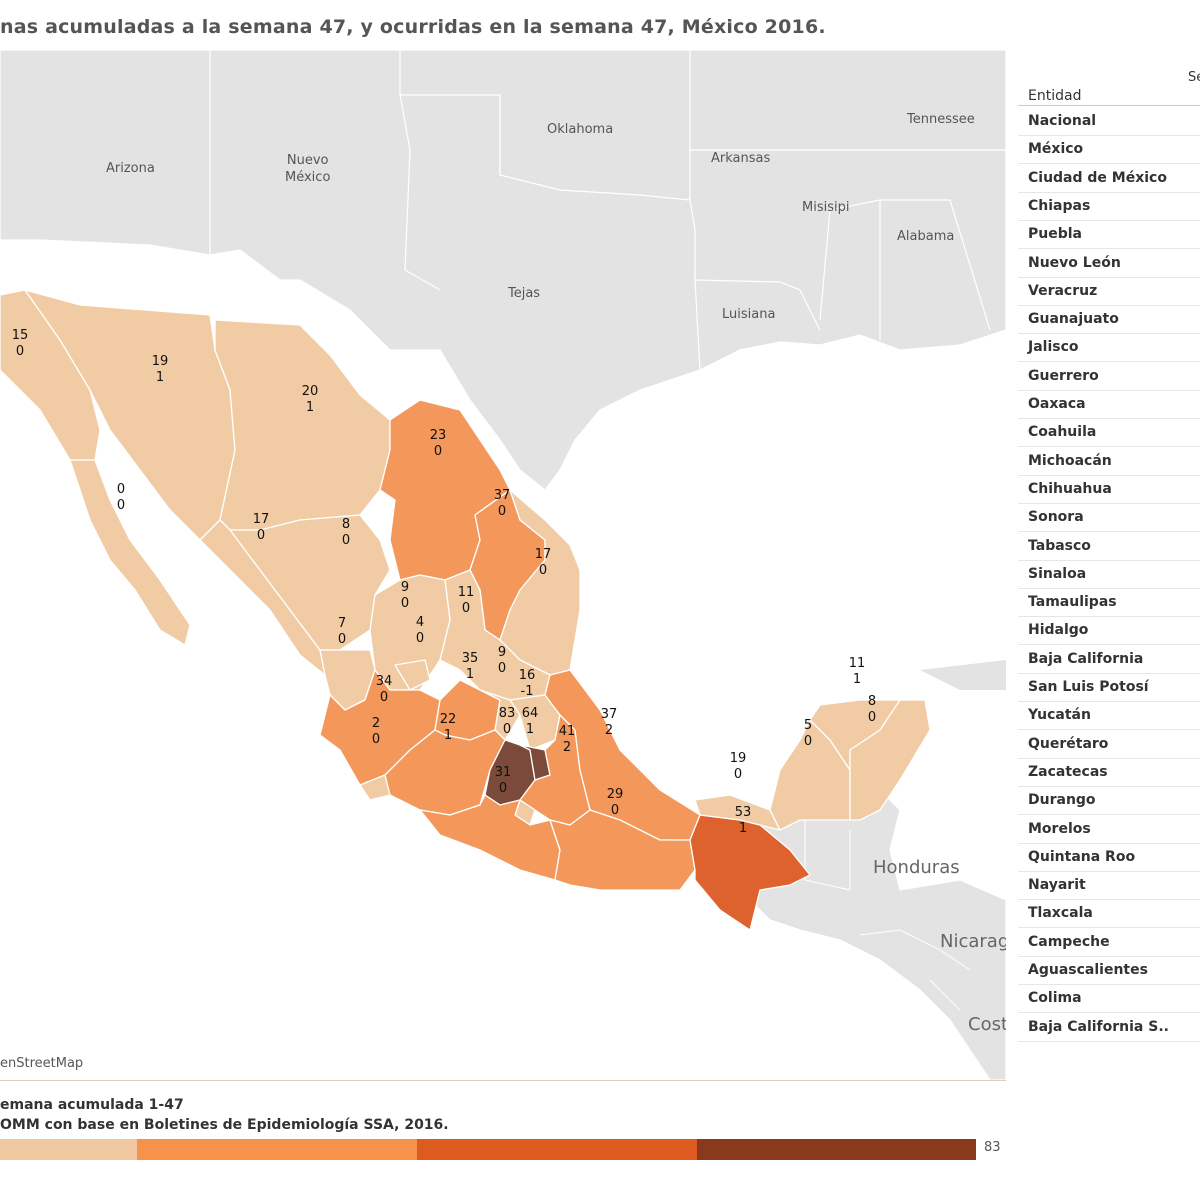 This screenshot has width=1200, height=1200. What do you see at coordinates (857, 663) in the screenshot?
I see `state-value-accumulated: 11` at bounding box center [857, 663].